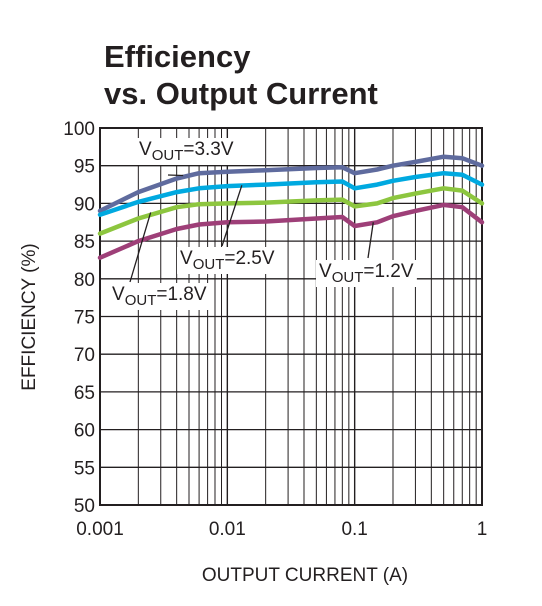 The height and width of the screenshot is (606, 542). What do you see at coordinates (84, 431) in the screenshot?
I see `y-tick-label: 60` at bounding box center [84, 431].